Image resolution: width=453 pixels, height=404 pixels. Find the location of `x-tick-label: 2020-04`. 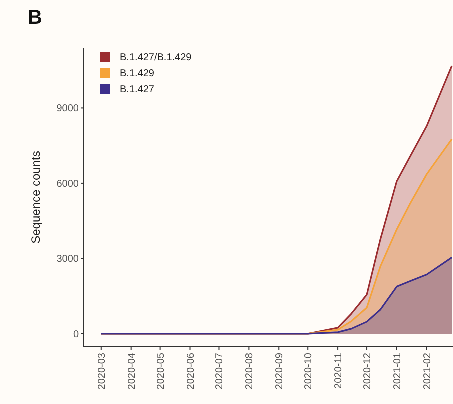

x-tick-label: 2020-04 is located at coordinates (132, 371).